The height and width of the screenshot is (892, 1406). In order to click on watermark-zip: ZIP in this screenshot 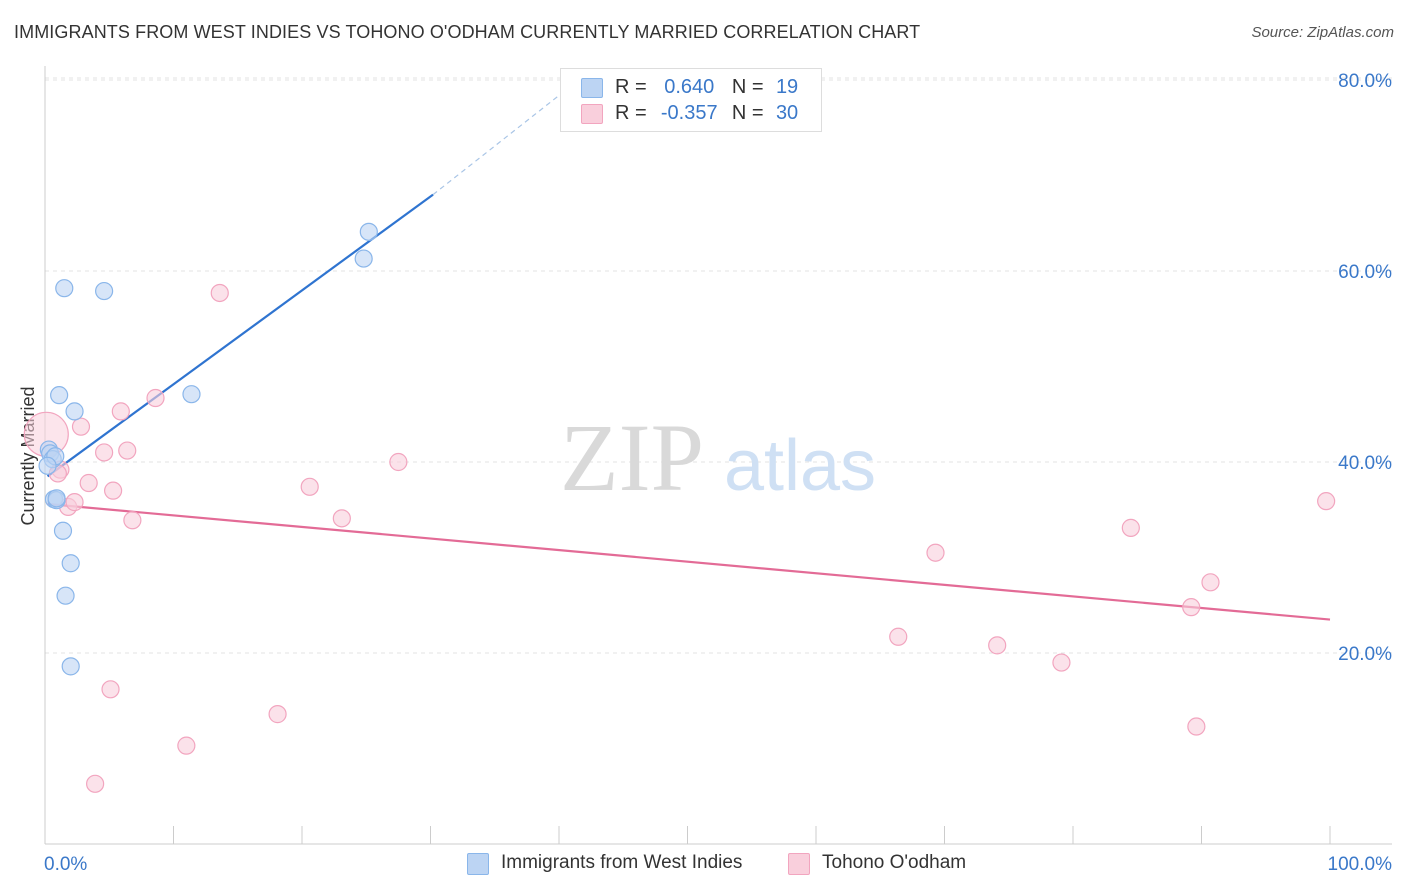, I will do `click(632, 457)`.